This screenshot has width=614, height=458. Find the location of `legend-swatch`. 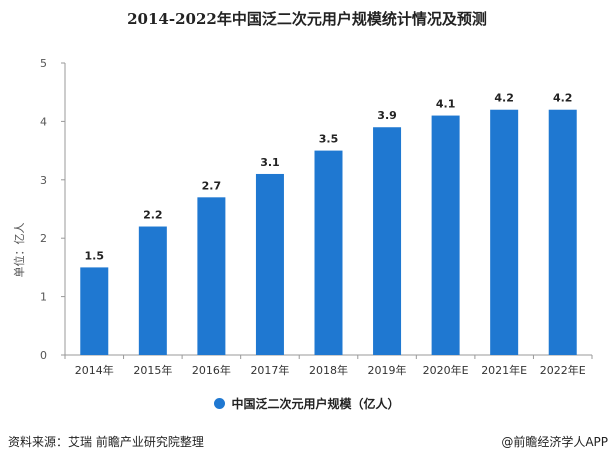

legend-swatch is located at coordinates (220, 403).